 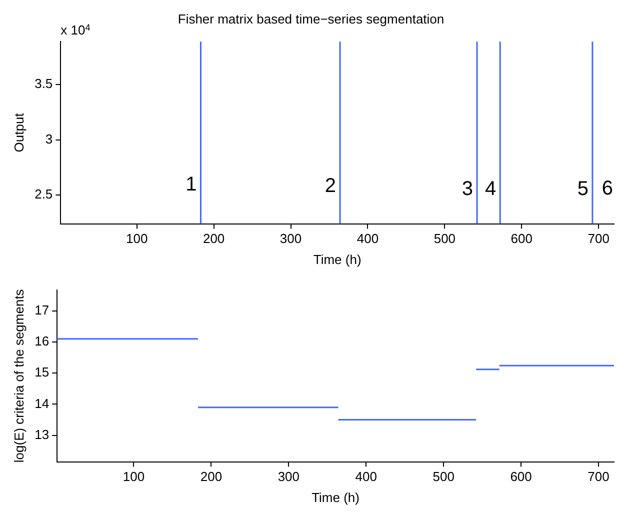 I want to click on annotation: 2, so click(x=330, y=185).